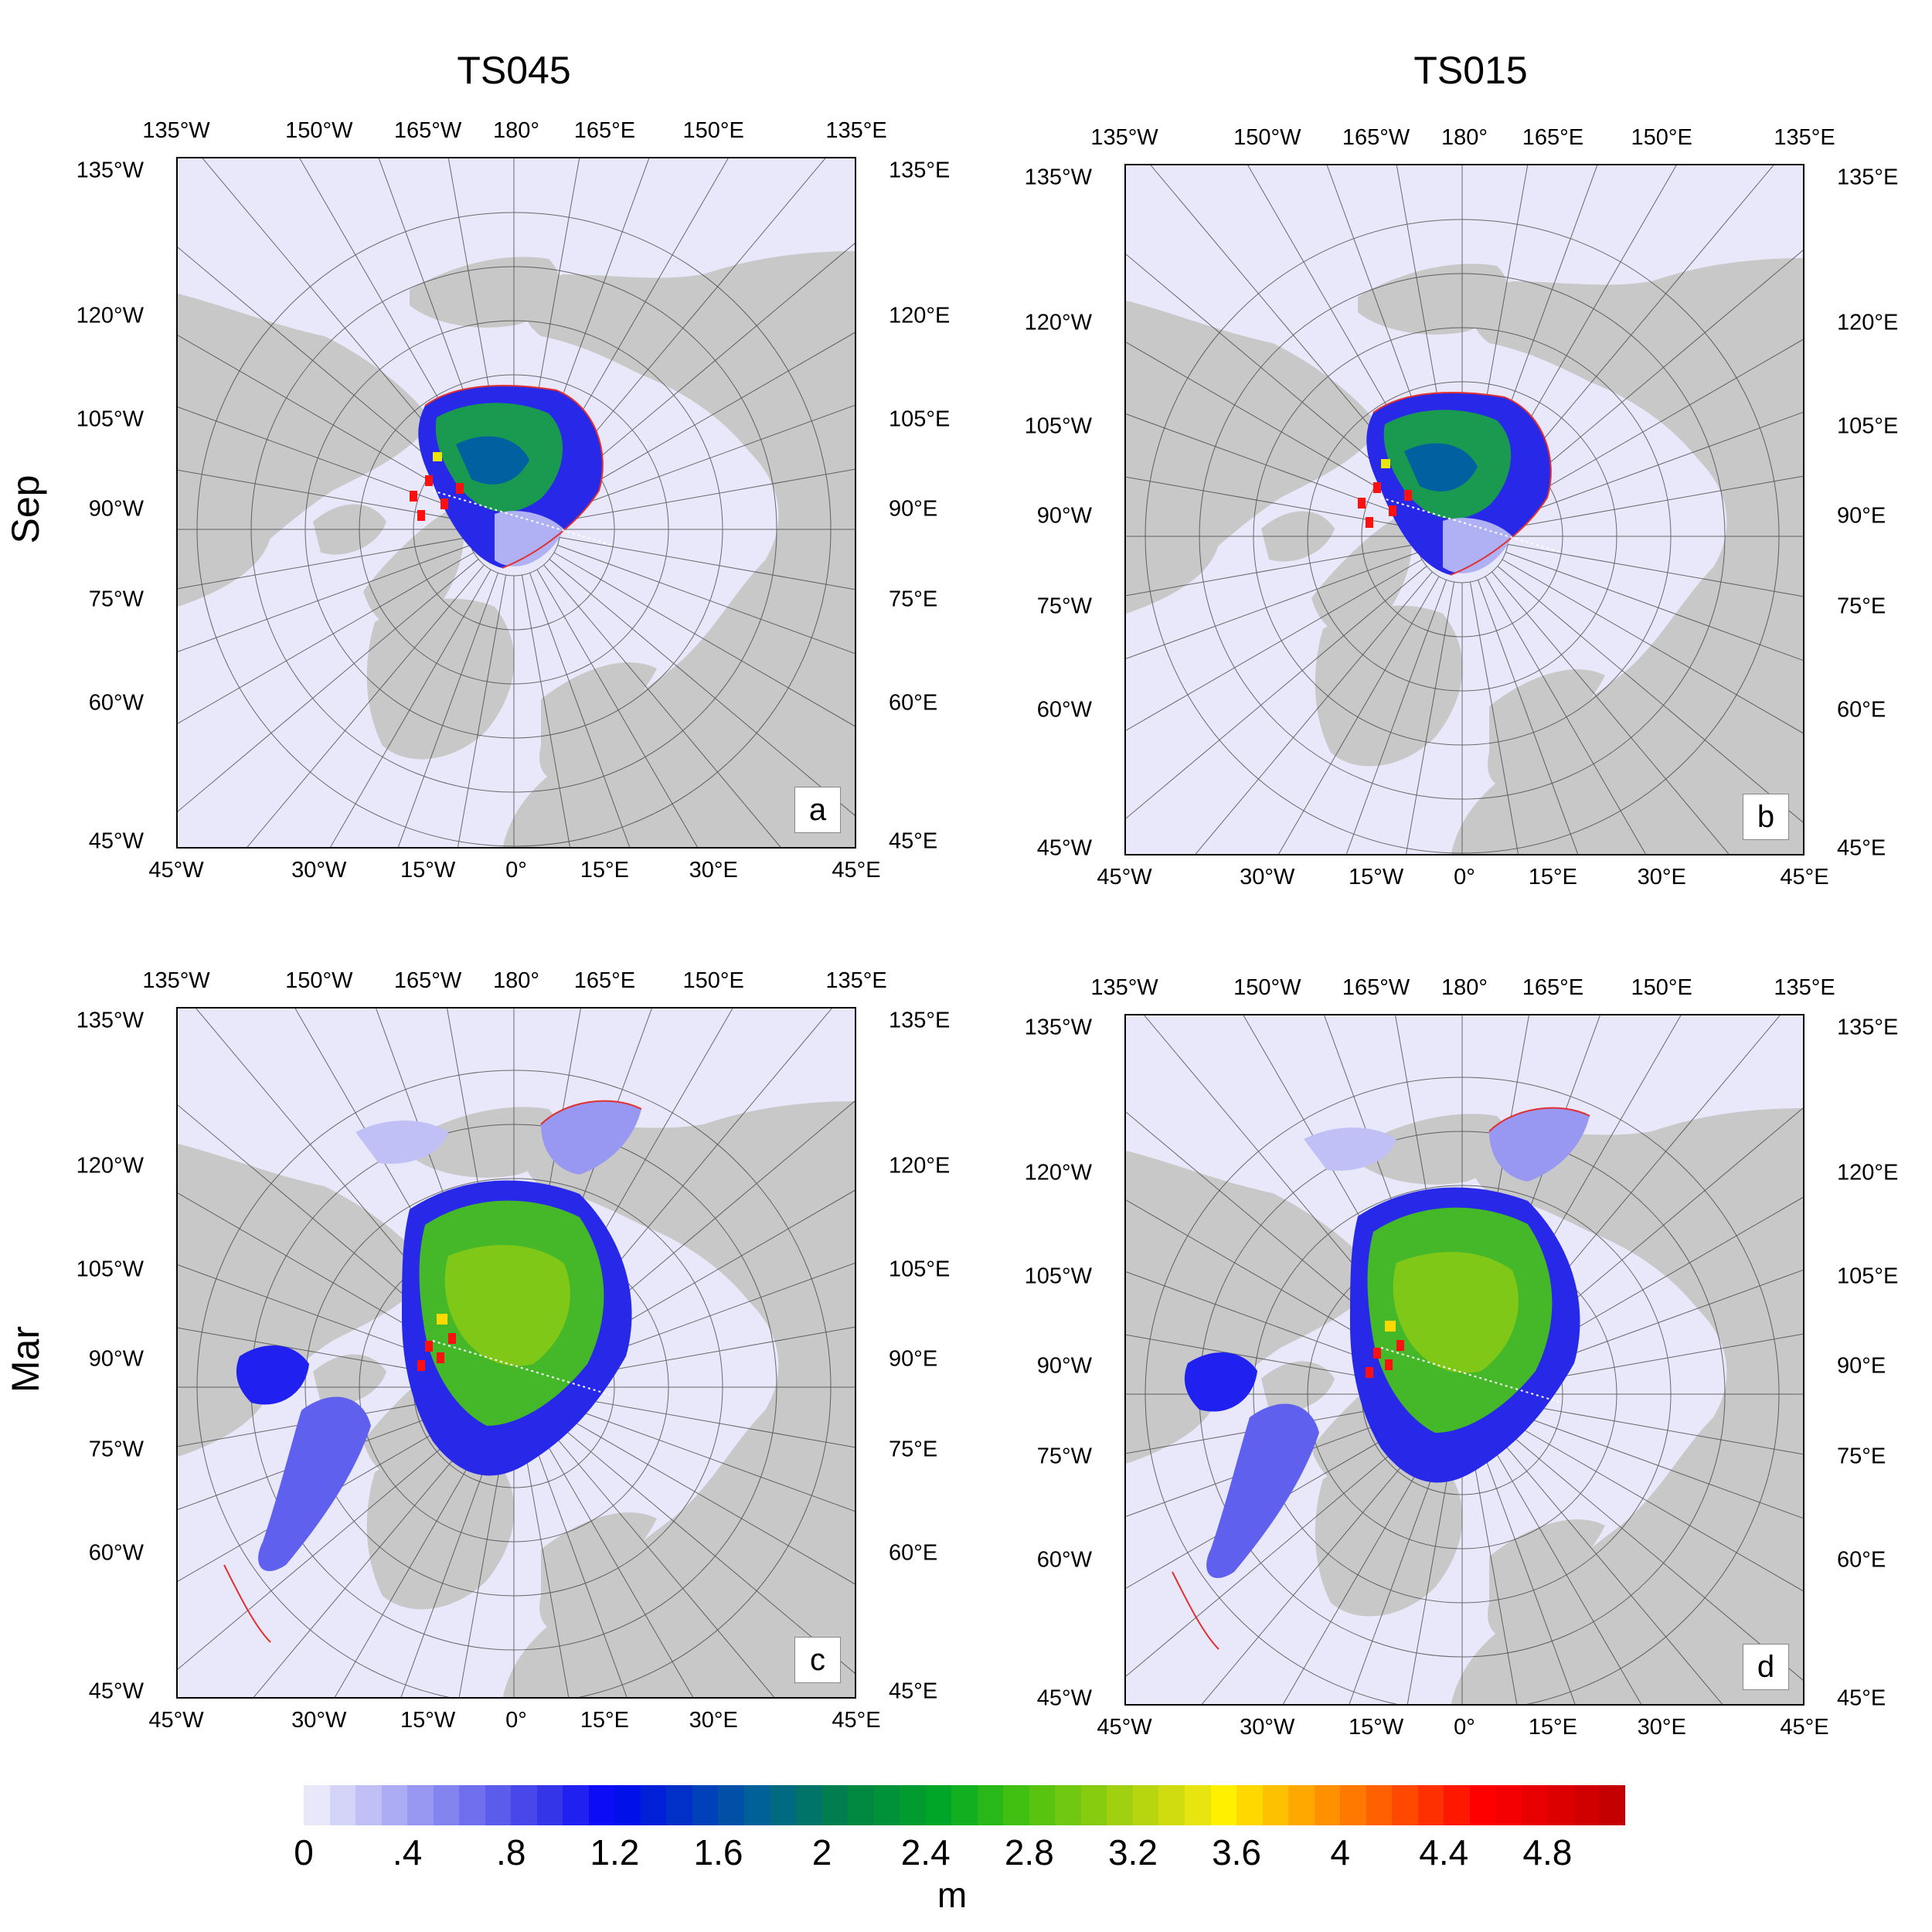 The image size is (1932, 1932). I want to click on tick-label-top: 150°W, so click(319, 130).